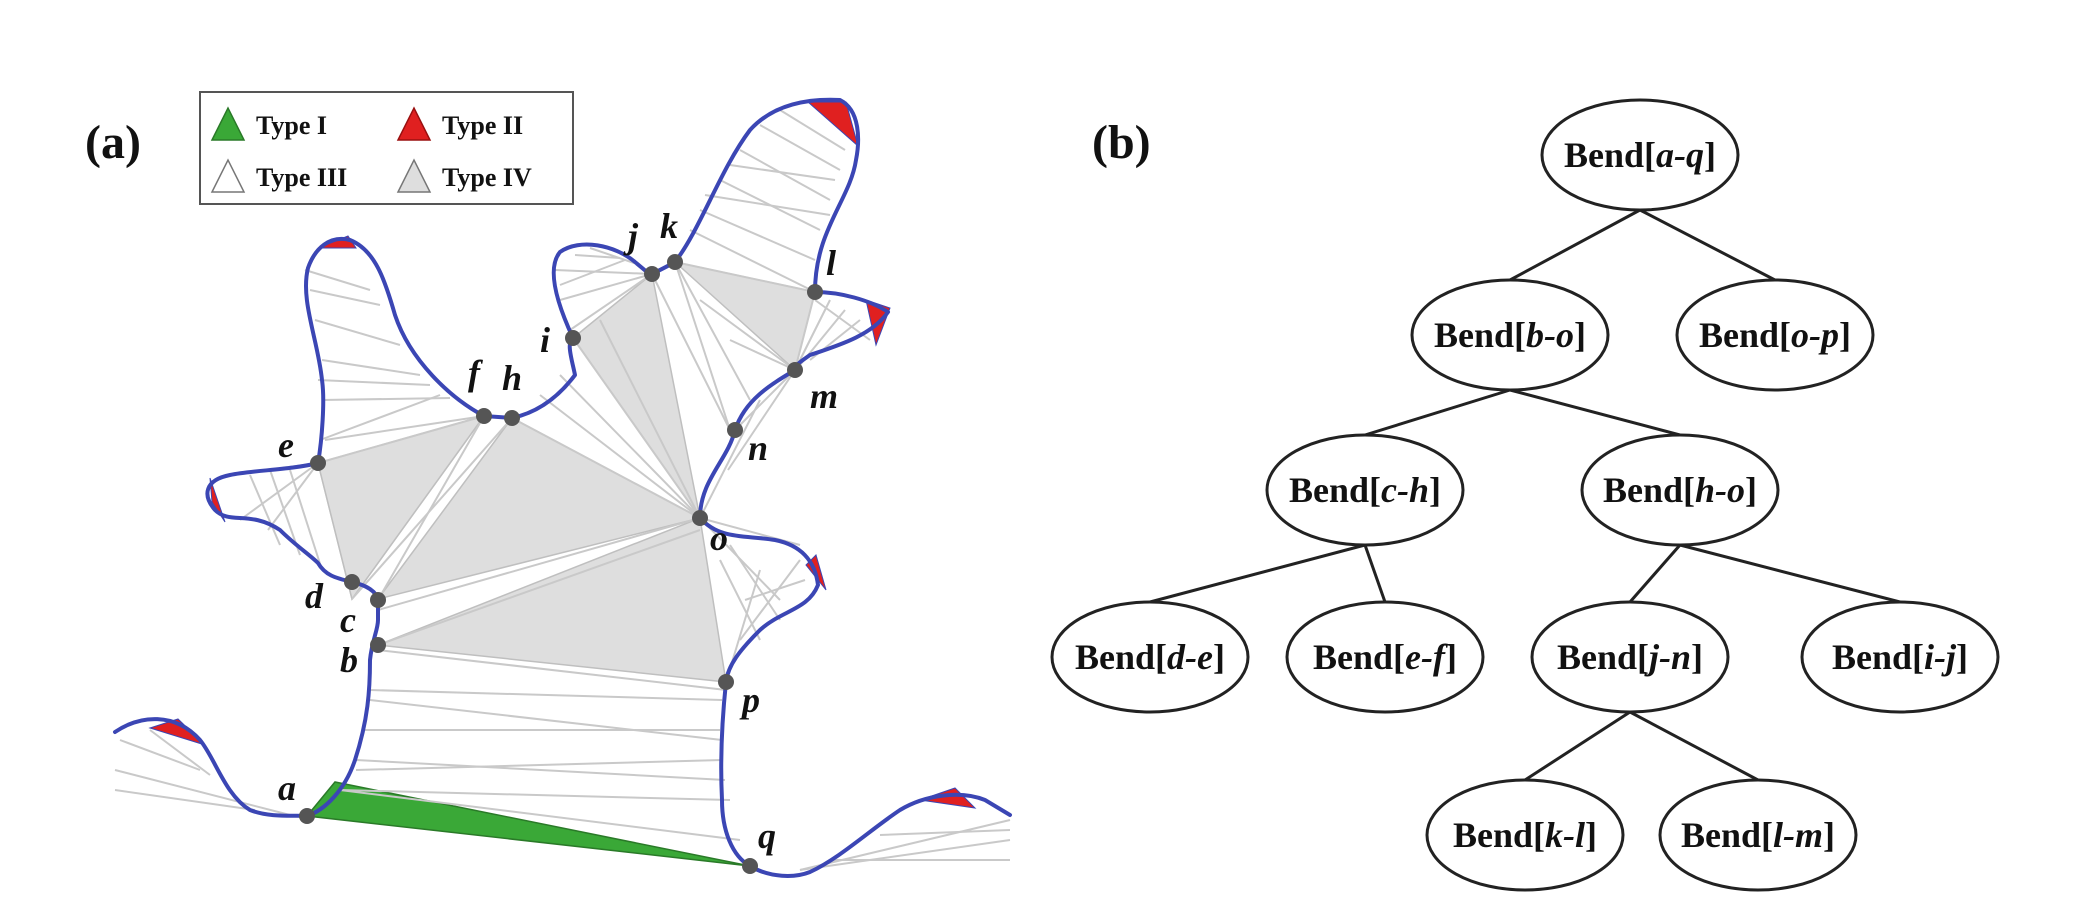 This screenshot has height=920, width=2085. What do you see at coordinates (1667, 657) in the screenshot?
I see `tree-node-range: j-n` at bounding box center [1667, 657].